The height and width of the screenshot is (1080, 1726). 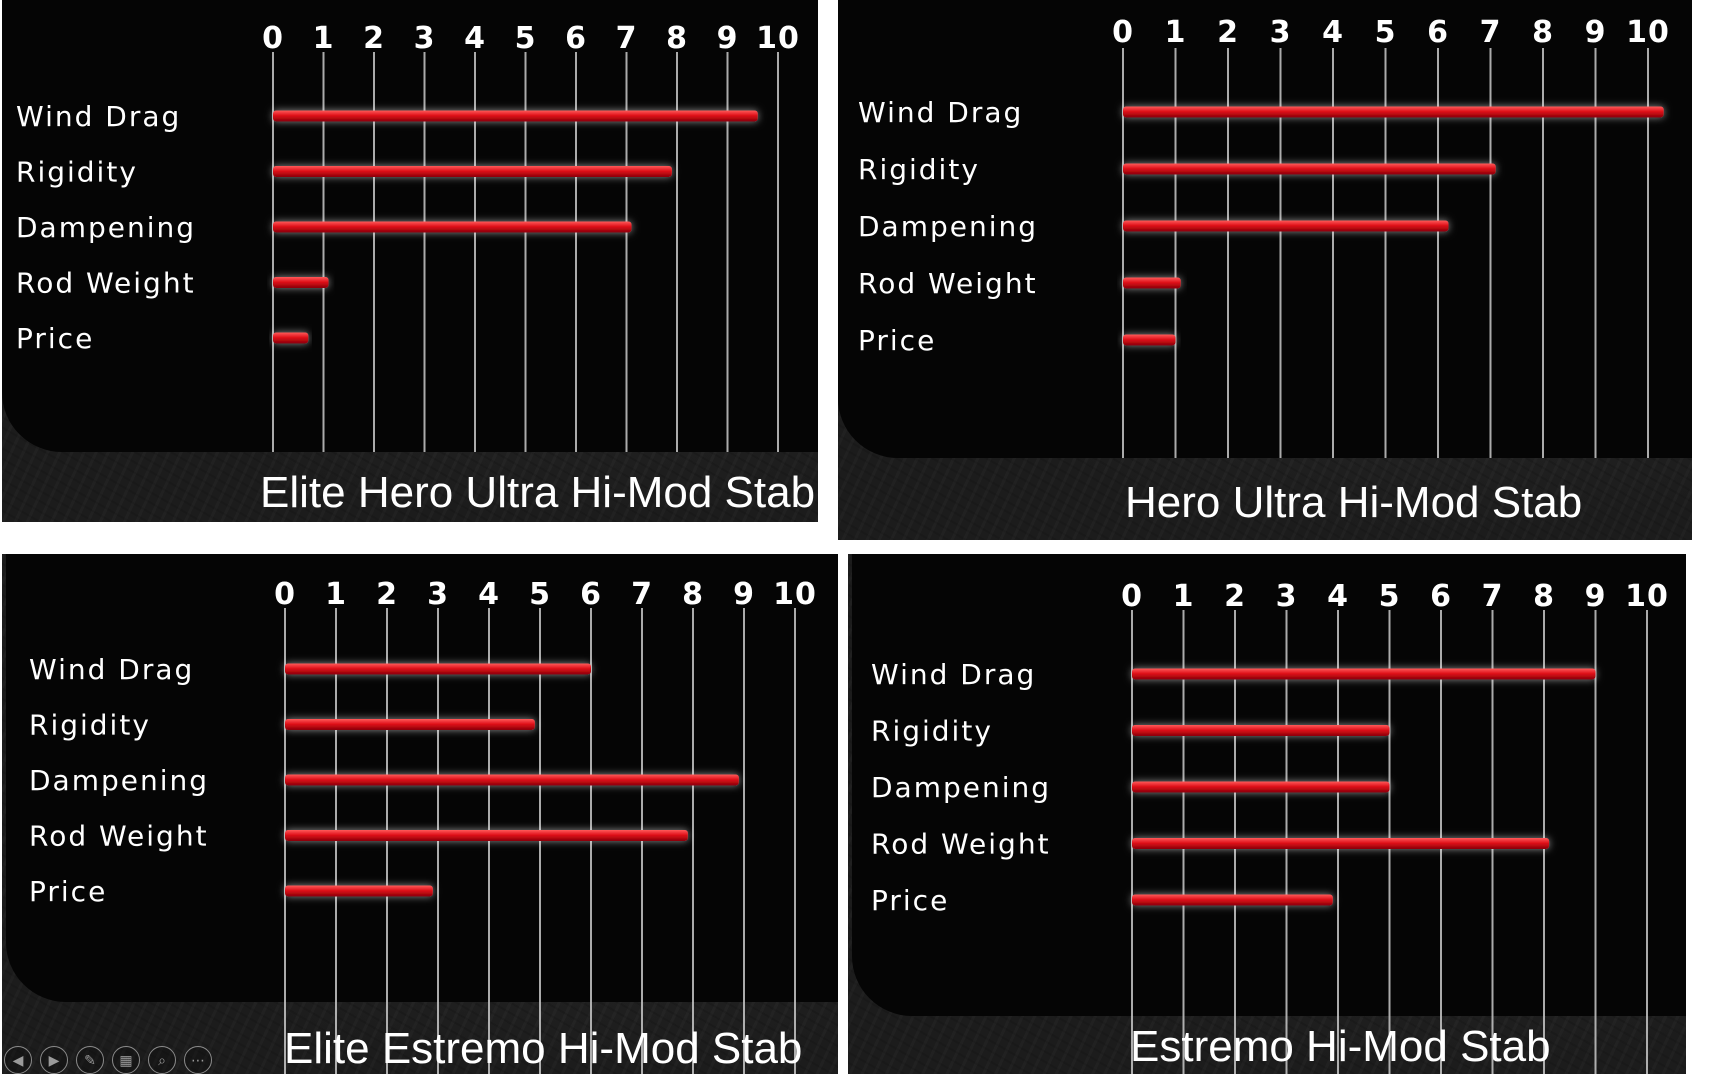 What do you see at coordinates (126, 1060) in the screenshot?
I see `slides-icon: ▦` at bounding box center [126, 1060].